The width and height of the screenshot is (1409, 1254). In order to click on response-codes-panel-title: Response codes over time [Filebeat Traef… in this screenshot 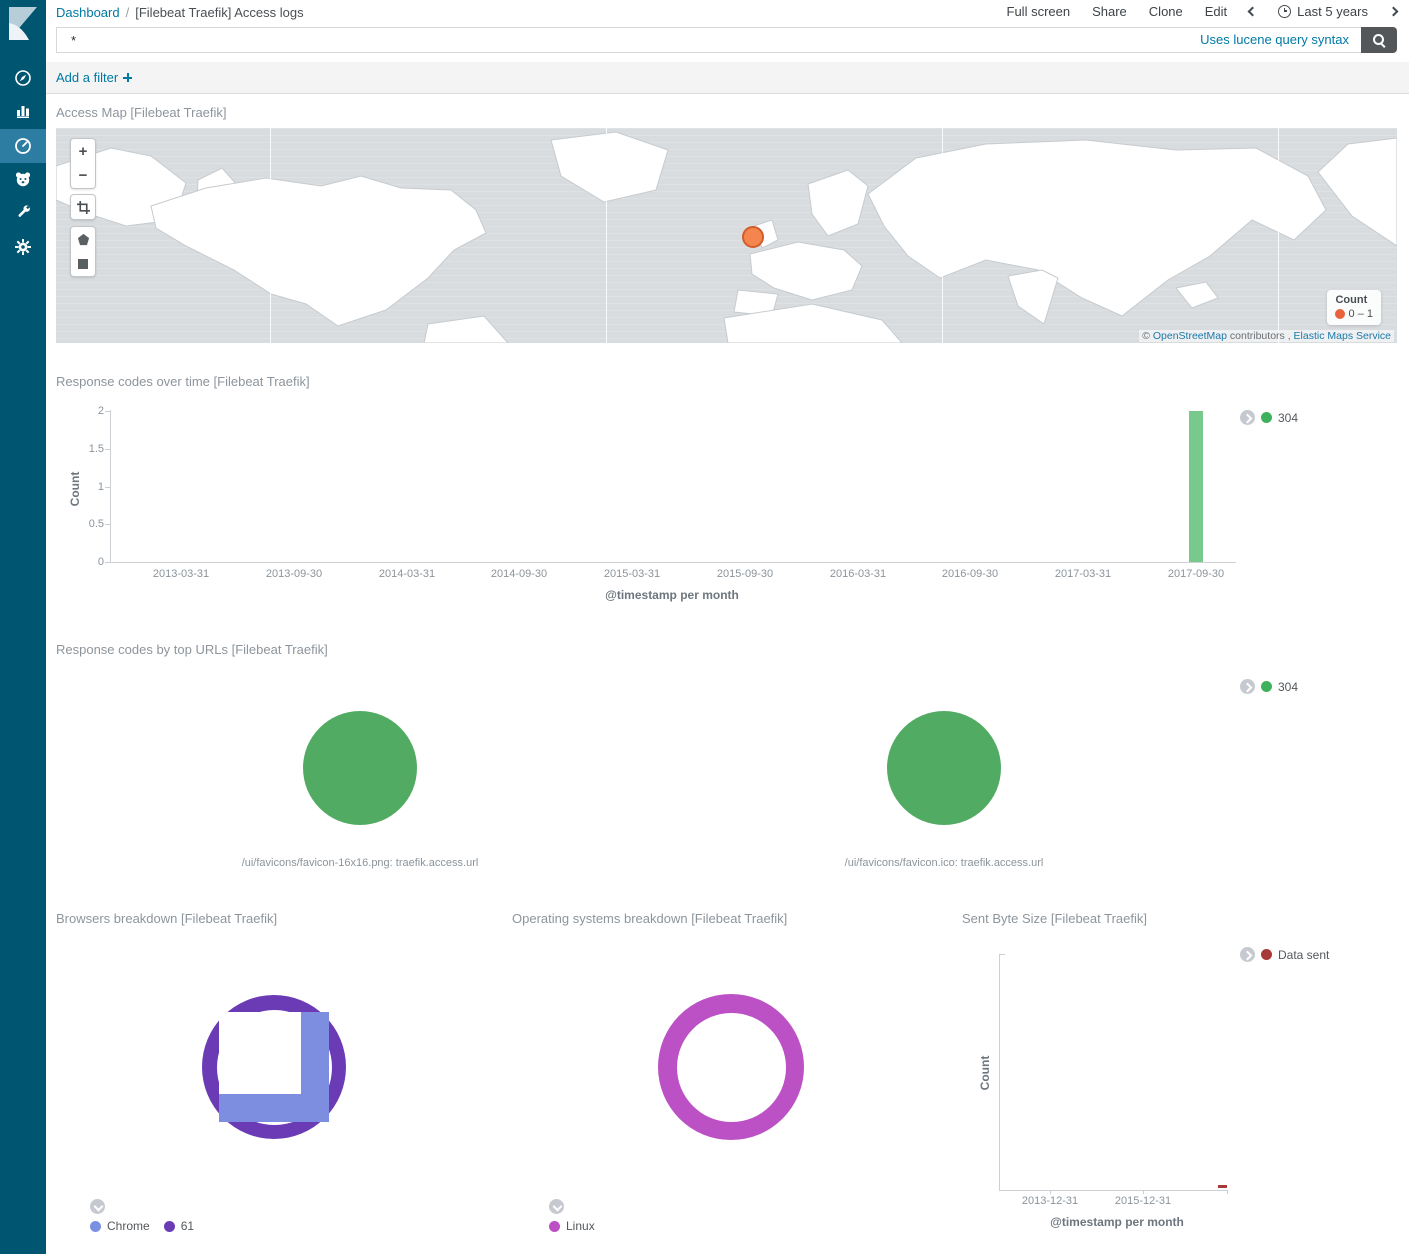, I will do `click(183, 381)`.